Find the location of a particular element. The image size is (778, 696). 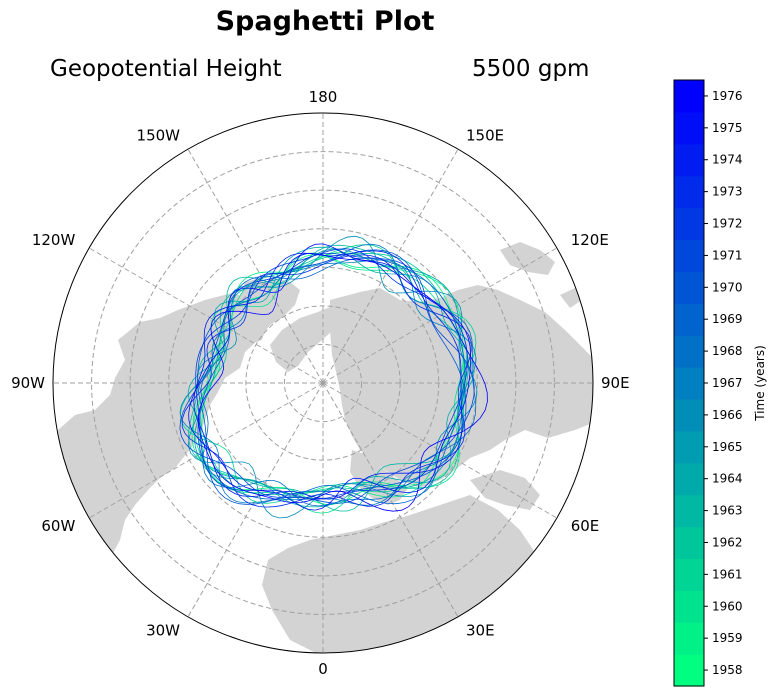

contour-1974 is located at coordinates (328, 375).